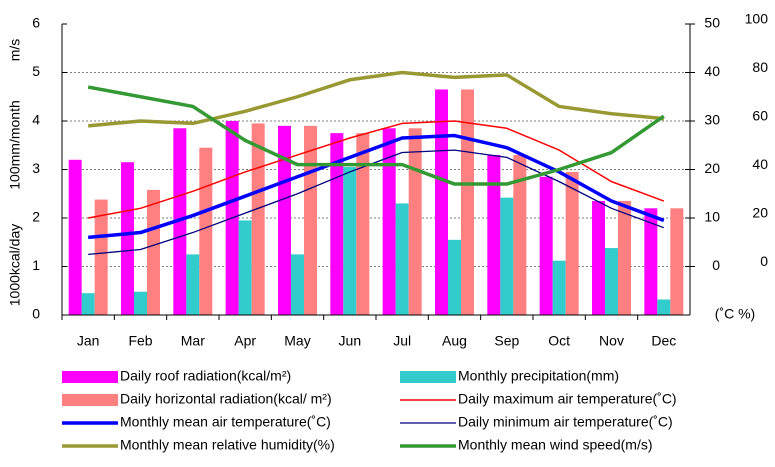 This screenshot has height=467, width=775. I want to click on y-tick-label: 4, so click(36, 120).